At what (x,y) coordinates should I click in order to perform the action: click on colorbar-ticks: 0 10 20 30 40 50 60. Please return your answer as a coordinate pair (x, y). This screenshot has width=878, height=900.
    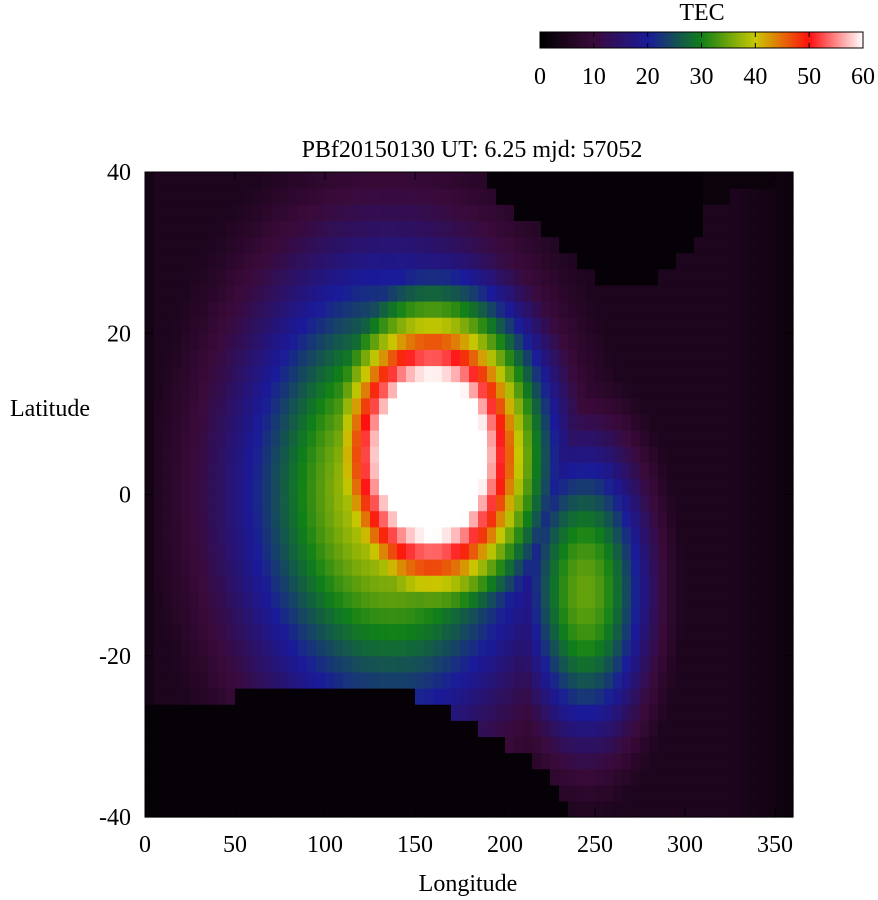
    Looking at the image, I should click on (704, 61).